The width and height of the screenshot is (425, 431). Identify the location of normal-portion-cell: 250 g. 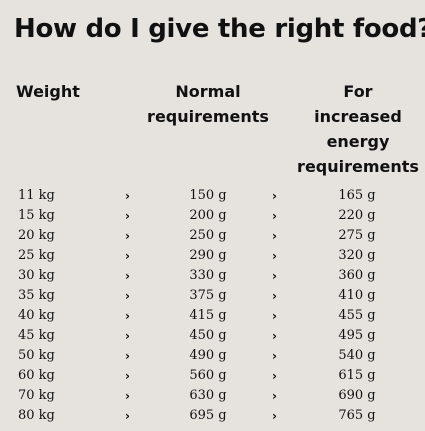
(208, 235).